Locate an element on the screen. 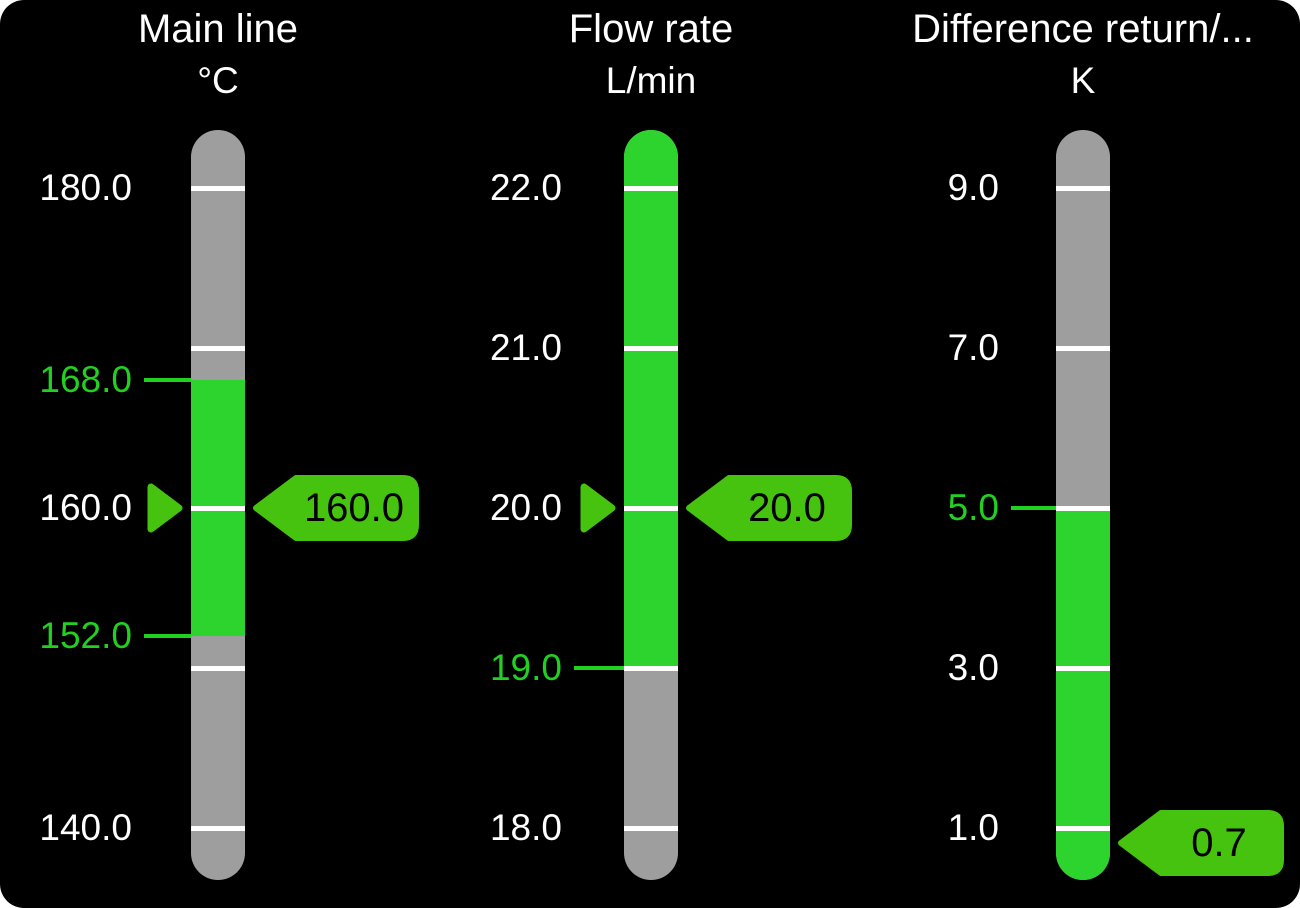  gauge-unit: L/min is located at coordinates (651, 80).